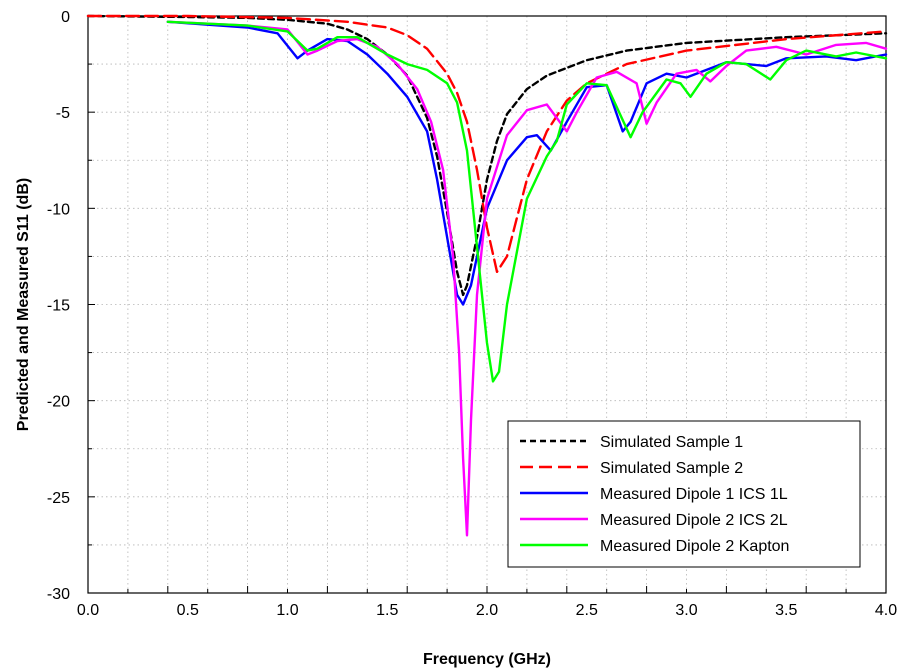 The image size is (903, 671). Describe the element at coordinates (587, 610) in the screenshot. I see `x-tick-label: 2.5` at that location.